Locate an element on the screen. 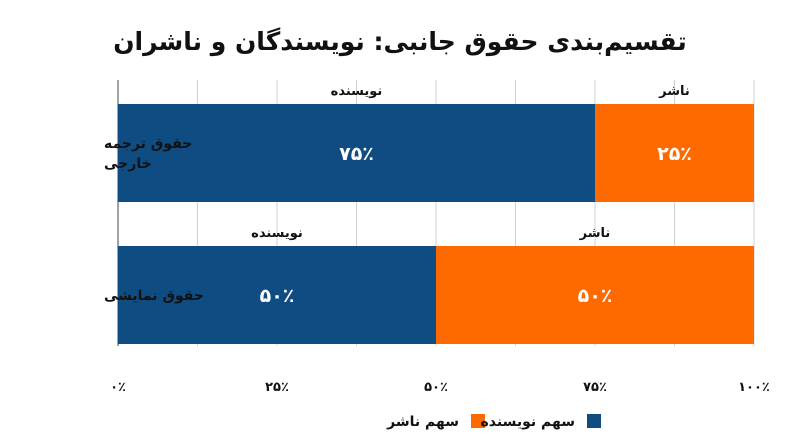 Image resolution: width=800 pixels, height=447 pixels. legend-label: سهم ناشر is located at coordinates (422, 422).